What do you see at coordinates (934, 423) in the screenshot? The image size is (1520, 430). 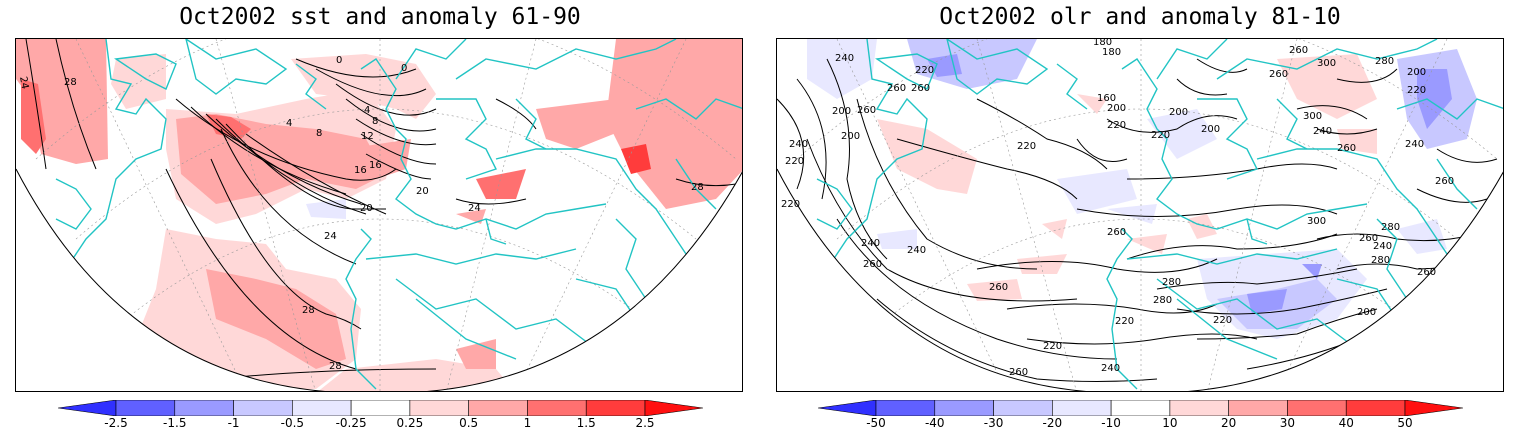 I see `colorbar-tick-label: -40` at bounding box center [934, 423].